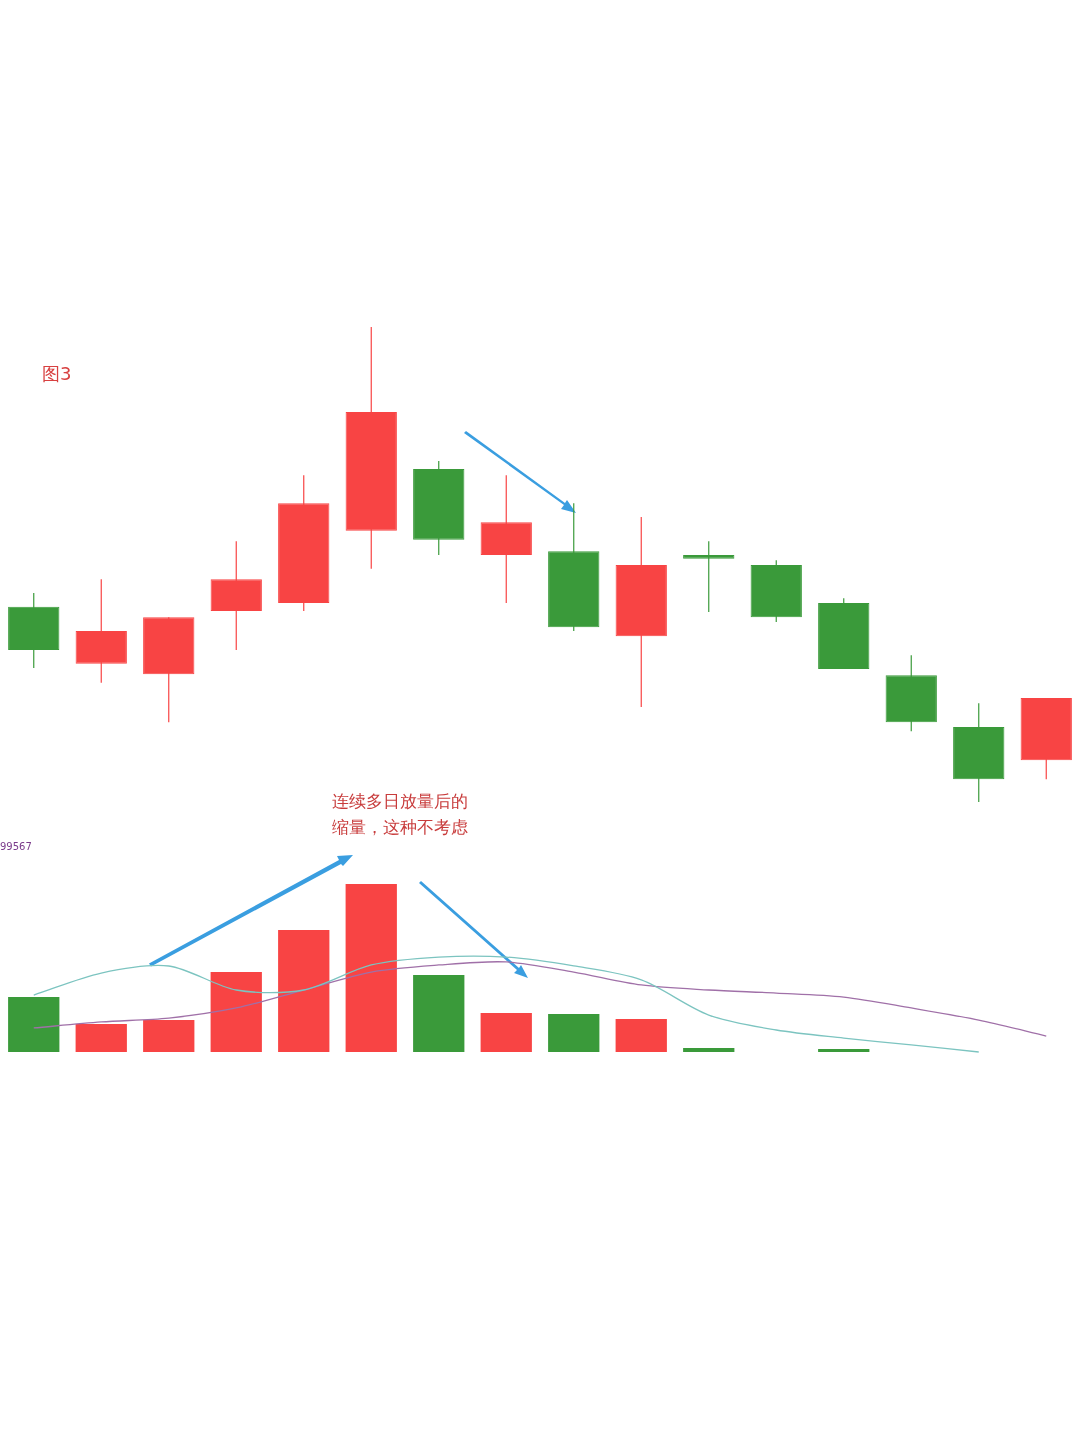 The image size is (1080, 1440). What do you see at coordinates (16, 846) in the screenshot?
I see `text: 99567` at bounding box center [16, 846].